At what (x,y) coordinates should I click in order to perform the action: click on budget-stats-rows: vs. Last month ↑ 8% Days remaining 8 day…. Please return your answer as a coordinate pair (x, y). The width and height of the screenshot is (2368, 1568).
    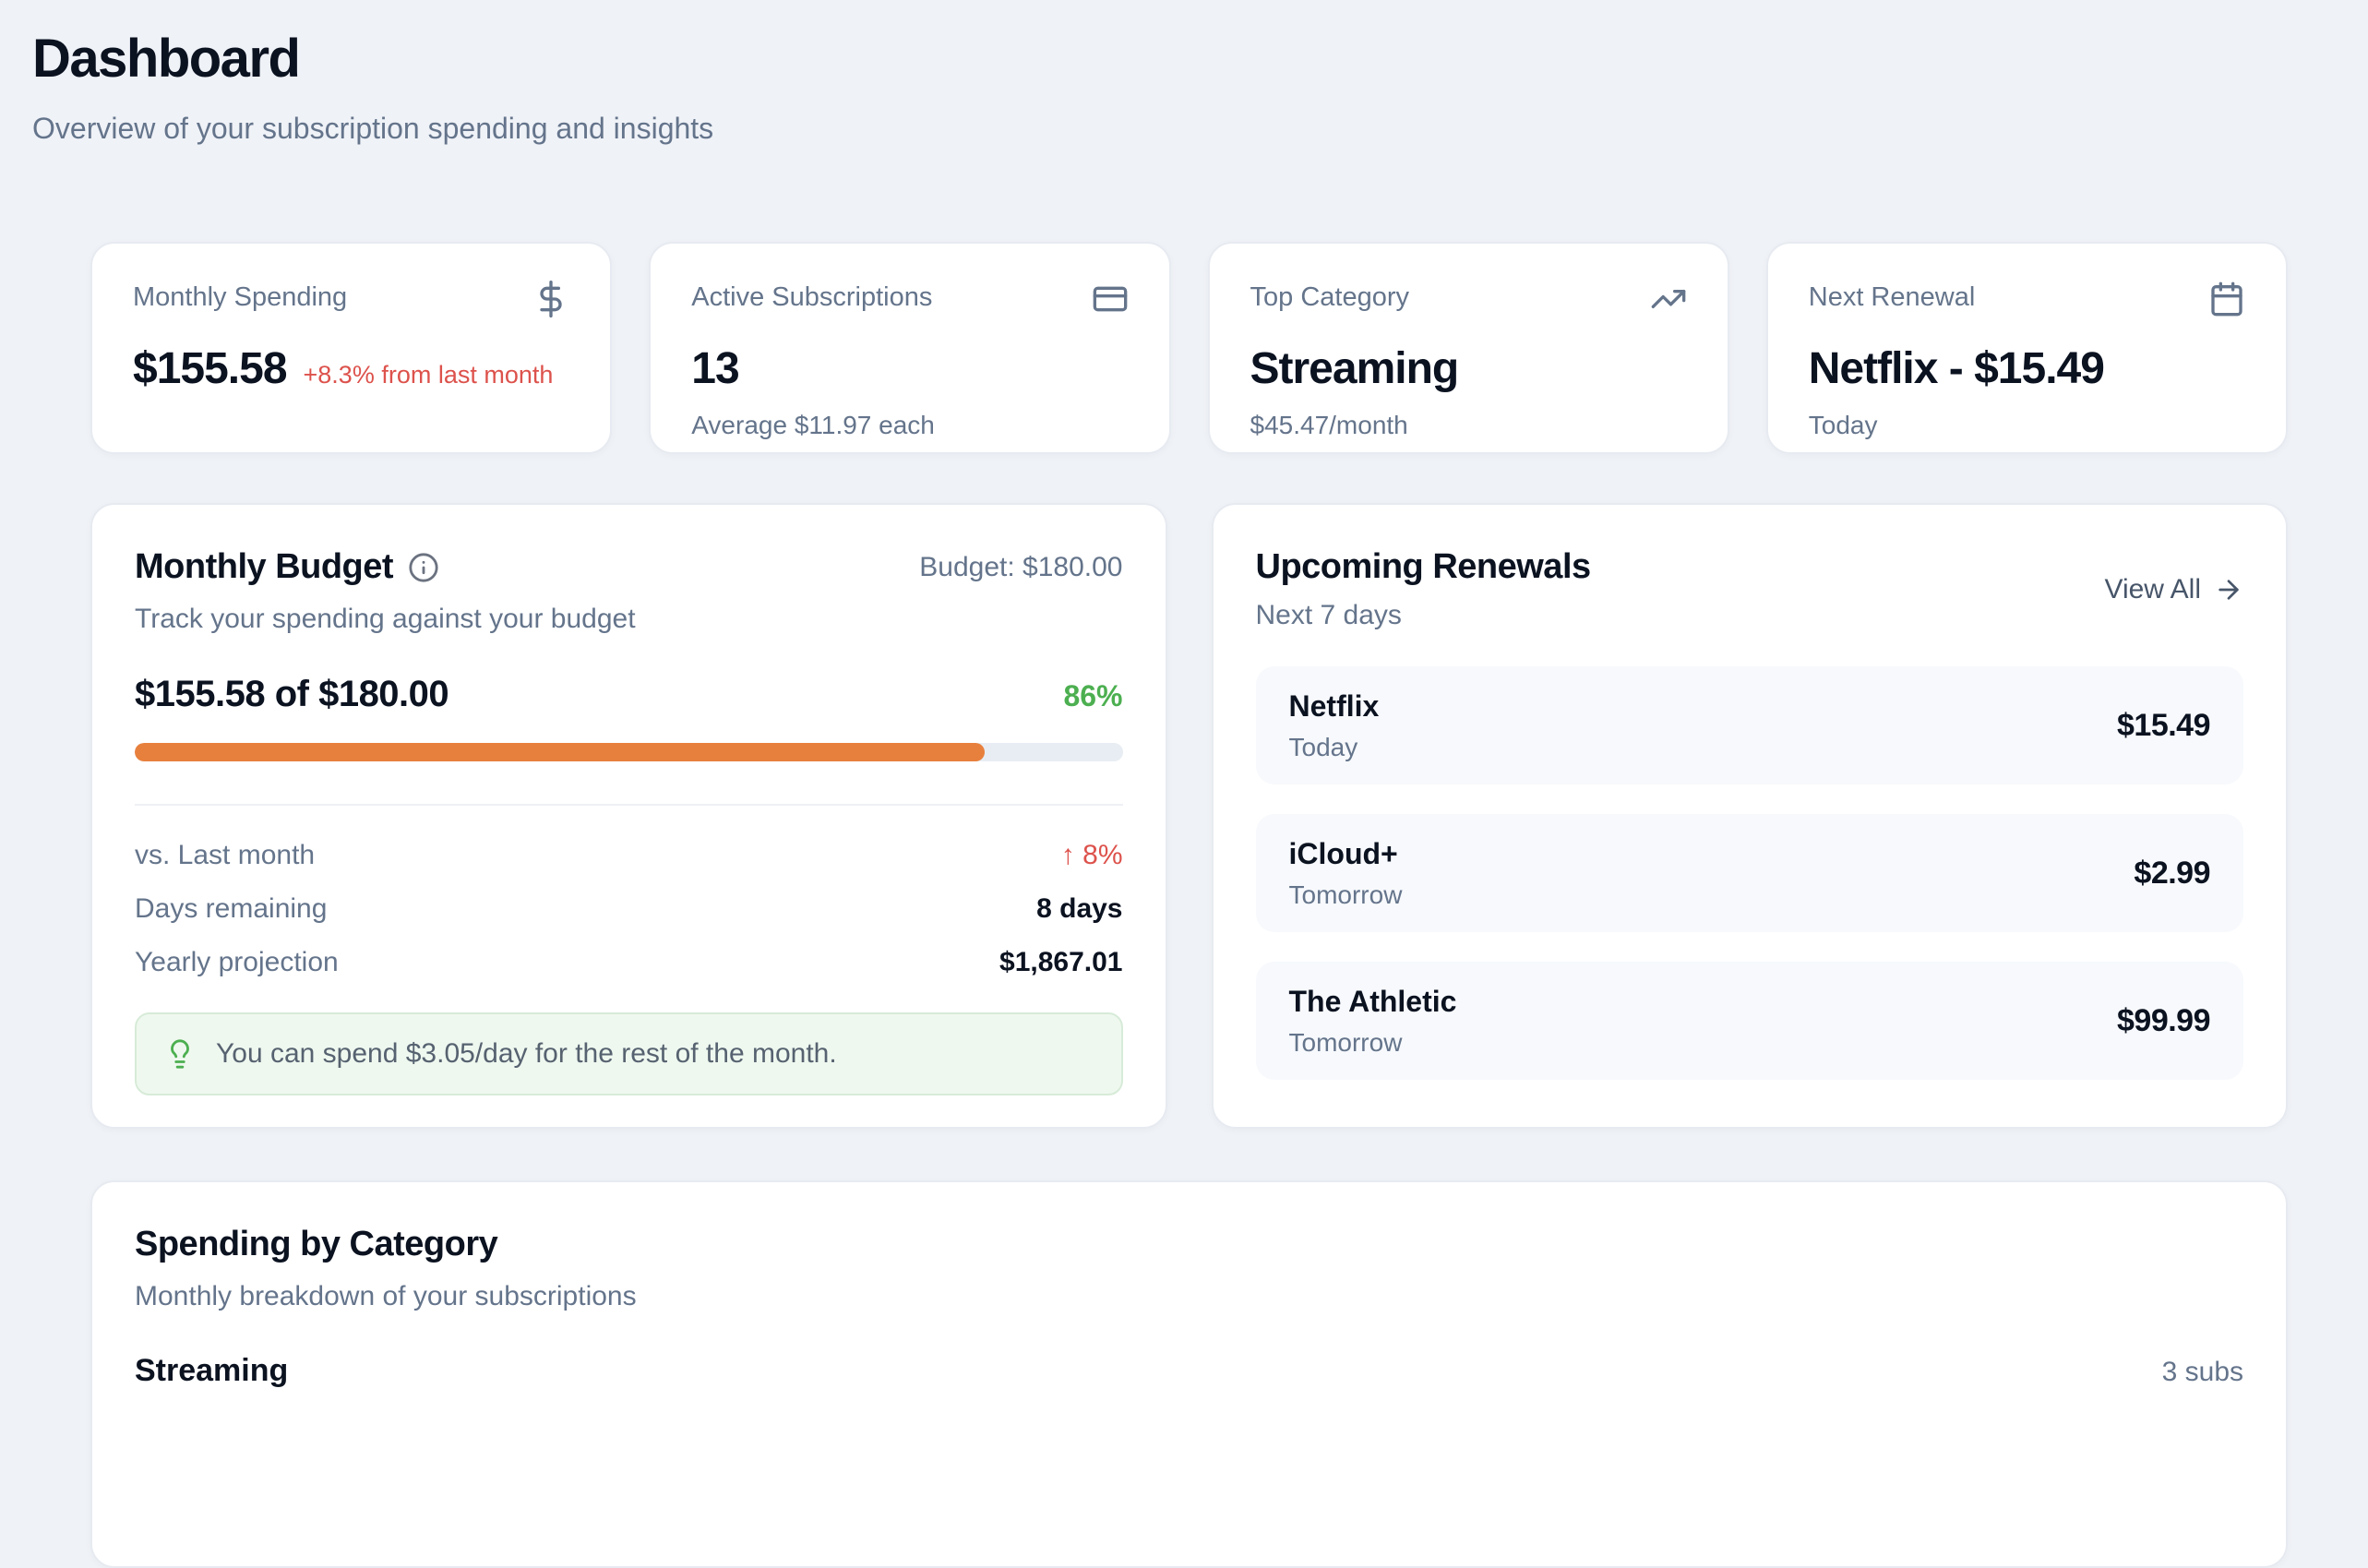
    Looking at the image, I should click on (629, 909).